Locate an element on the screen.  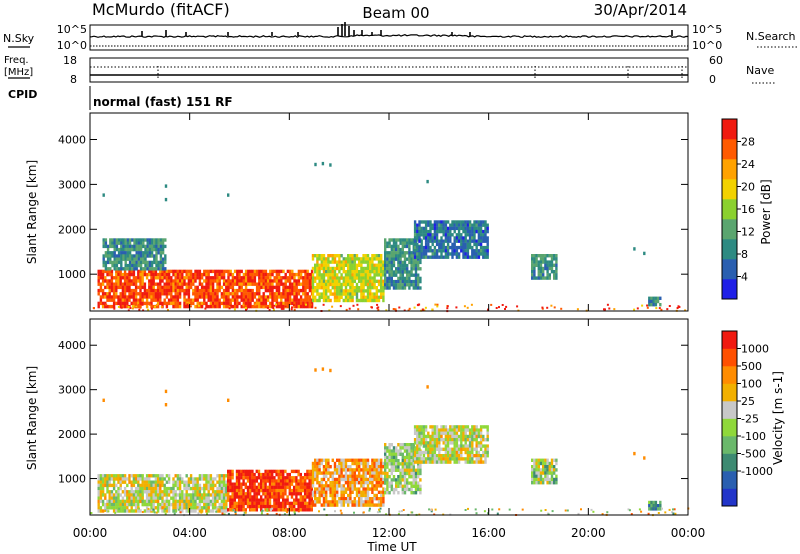
nave-label: Nave is located at coordinates (760, 70).